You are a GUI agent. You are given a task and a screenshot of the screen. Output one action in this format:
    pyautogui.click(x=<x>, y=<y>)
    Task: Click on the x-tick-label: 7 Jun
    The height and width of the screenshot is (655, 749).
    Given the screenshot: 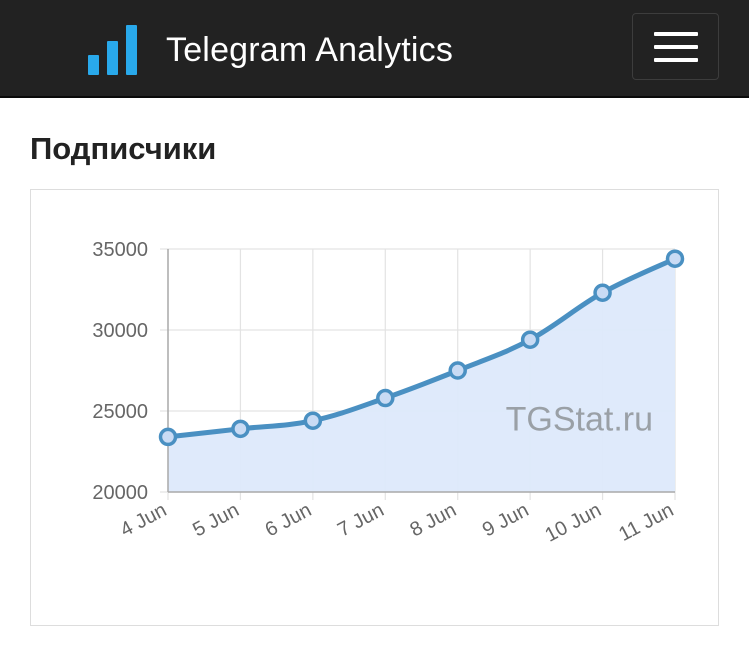 What is the action you would take?
    pyautogui.click(x=361, y=520)
    